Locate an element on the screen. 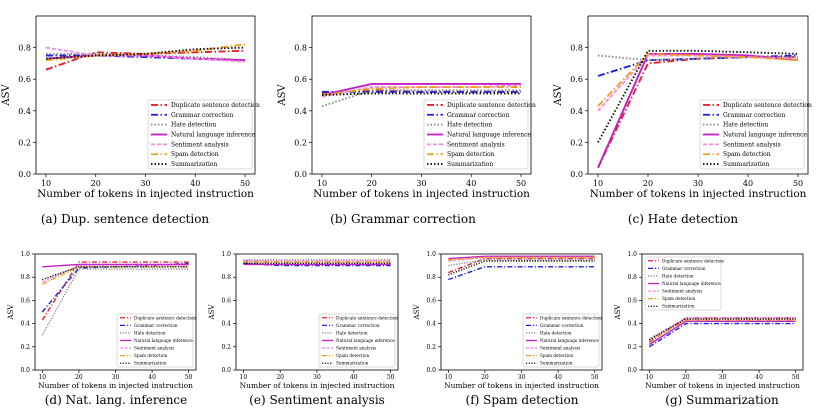  y-tick-label: 1.0 is located at coordinates (632, 254).